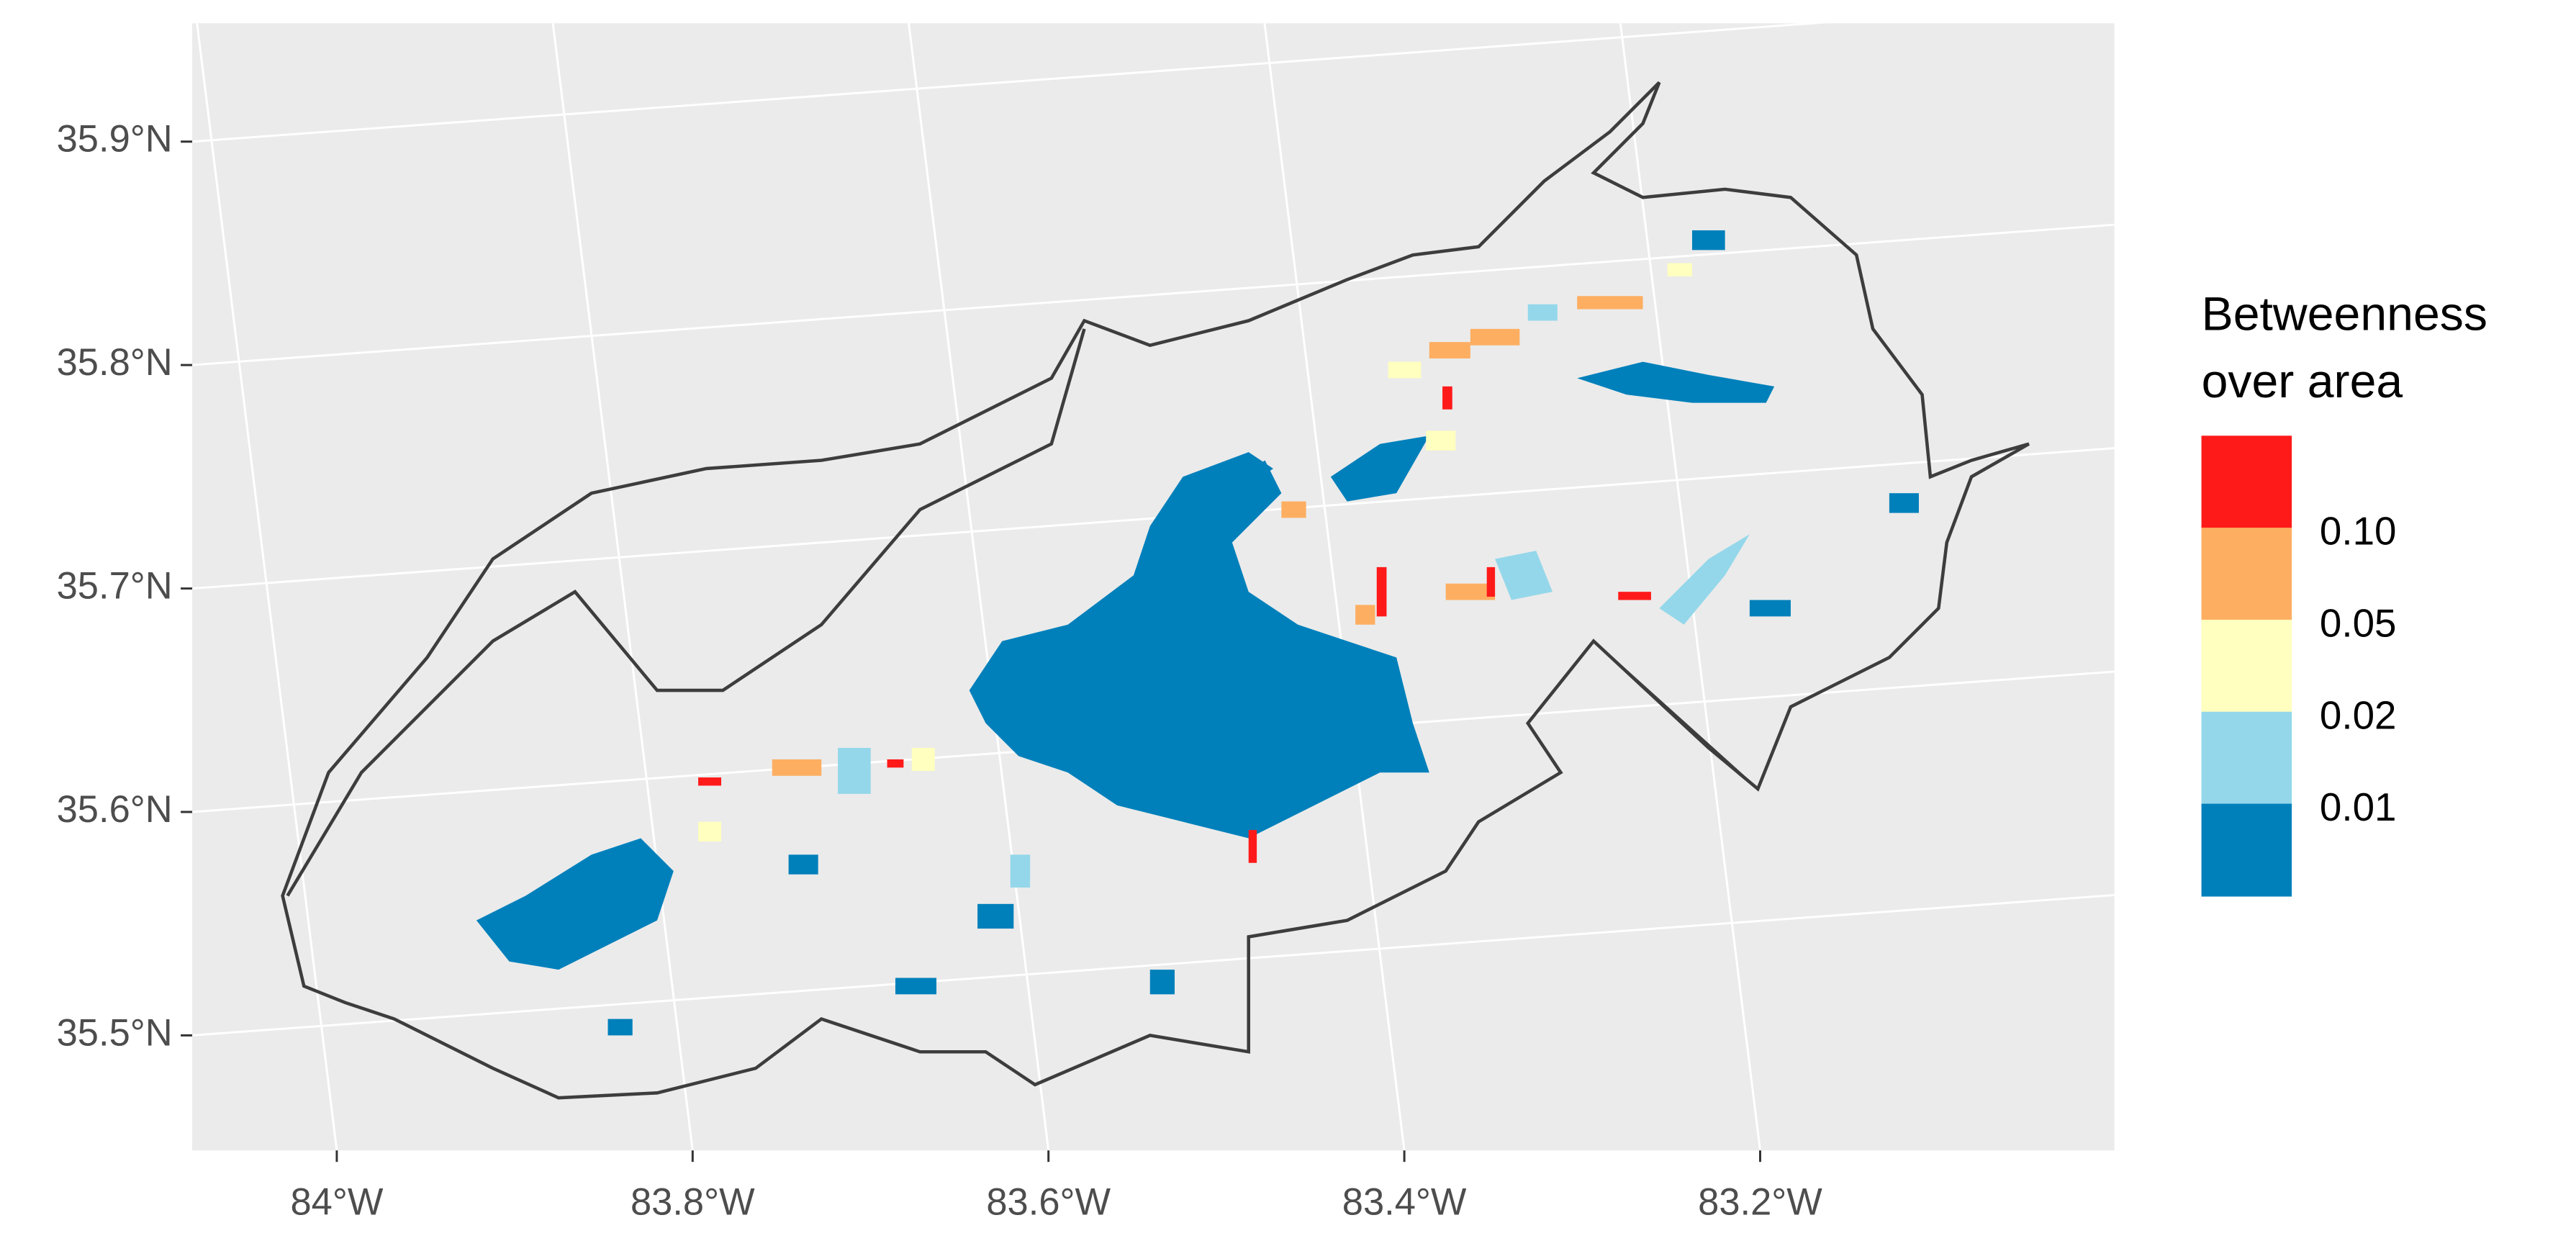 The width and height of the screenshot is (2576, 1246). I want to click on legend-label: 0.05, so click(2358, 623).